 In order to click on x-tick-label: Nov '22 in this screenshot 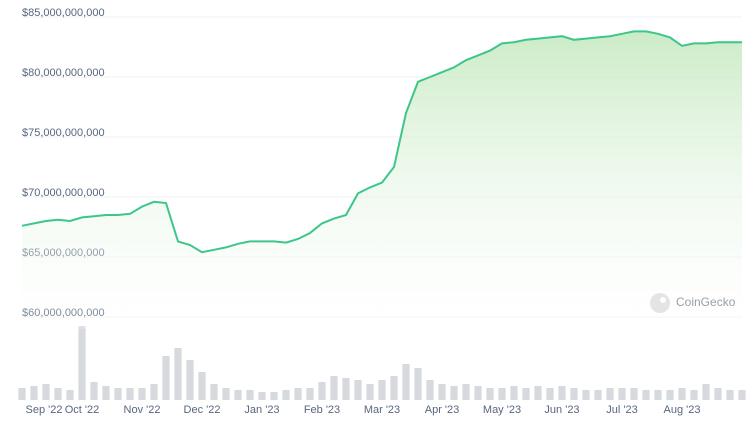, I will do `click(142, 410)`.